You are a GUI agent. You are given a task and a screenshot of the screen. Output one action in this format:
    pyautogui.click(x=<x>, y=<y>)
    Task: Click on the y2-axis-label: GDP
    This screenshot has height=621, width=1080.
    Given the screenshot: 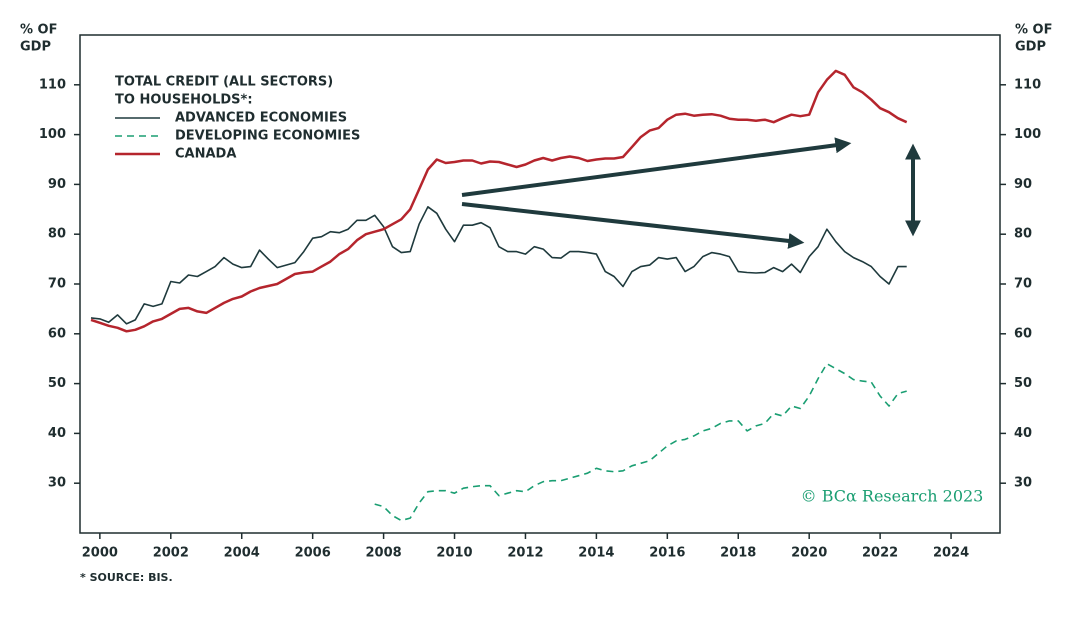 What is the action you would take?
    pyautogui.click(x=1030, y=47)
    